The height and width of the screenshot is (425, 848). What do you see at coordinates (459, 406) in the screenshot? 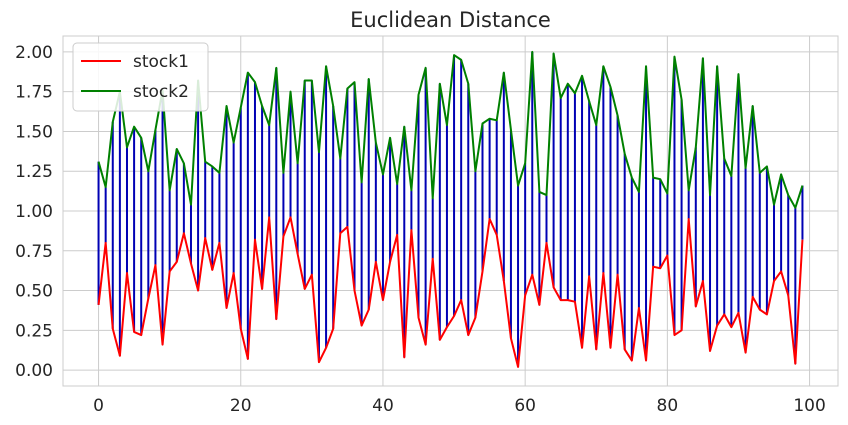
I see `x-axis-ticks: 0 20 40 60 80 100` at bounding box center [459, 406].